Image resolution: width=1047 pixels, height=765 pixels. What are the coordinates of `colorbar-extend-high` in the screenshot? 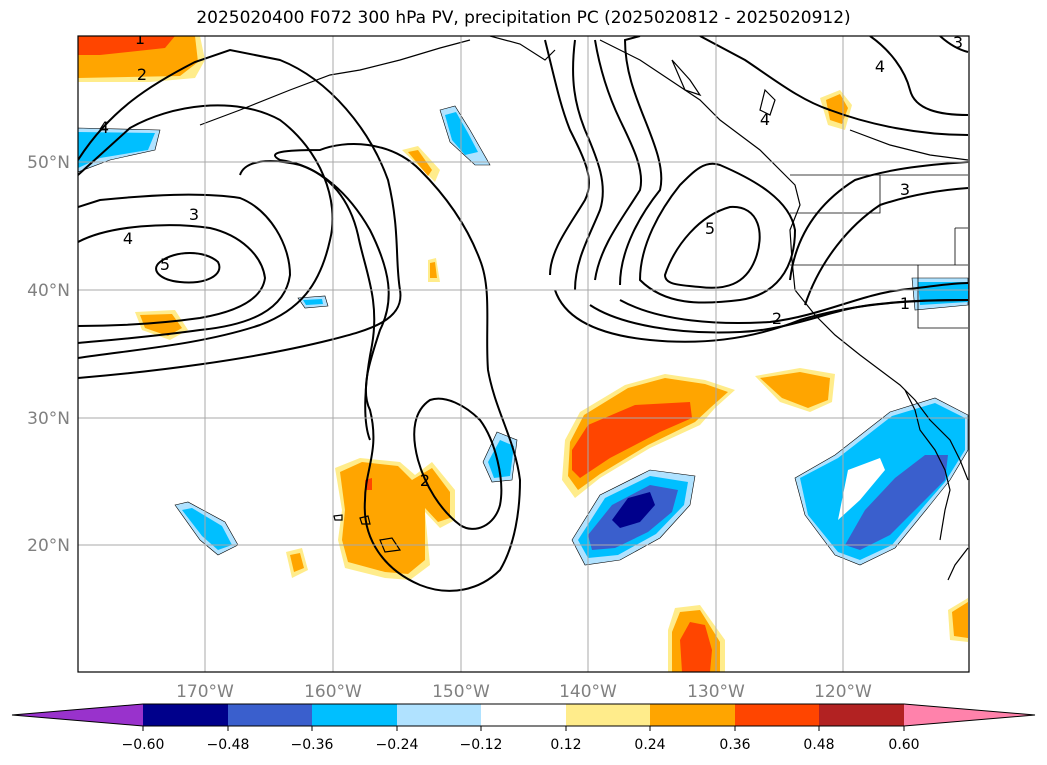 It's located at (969, 715).